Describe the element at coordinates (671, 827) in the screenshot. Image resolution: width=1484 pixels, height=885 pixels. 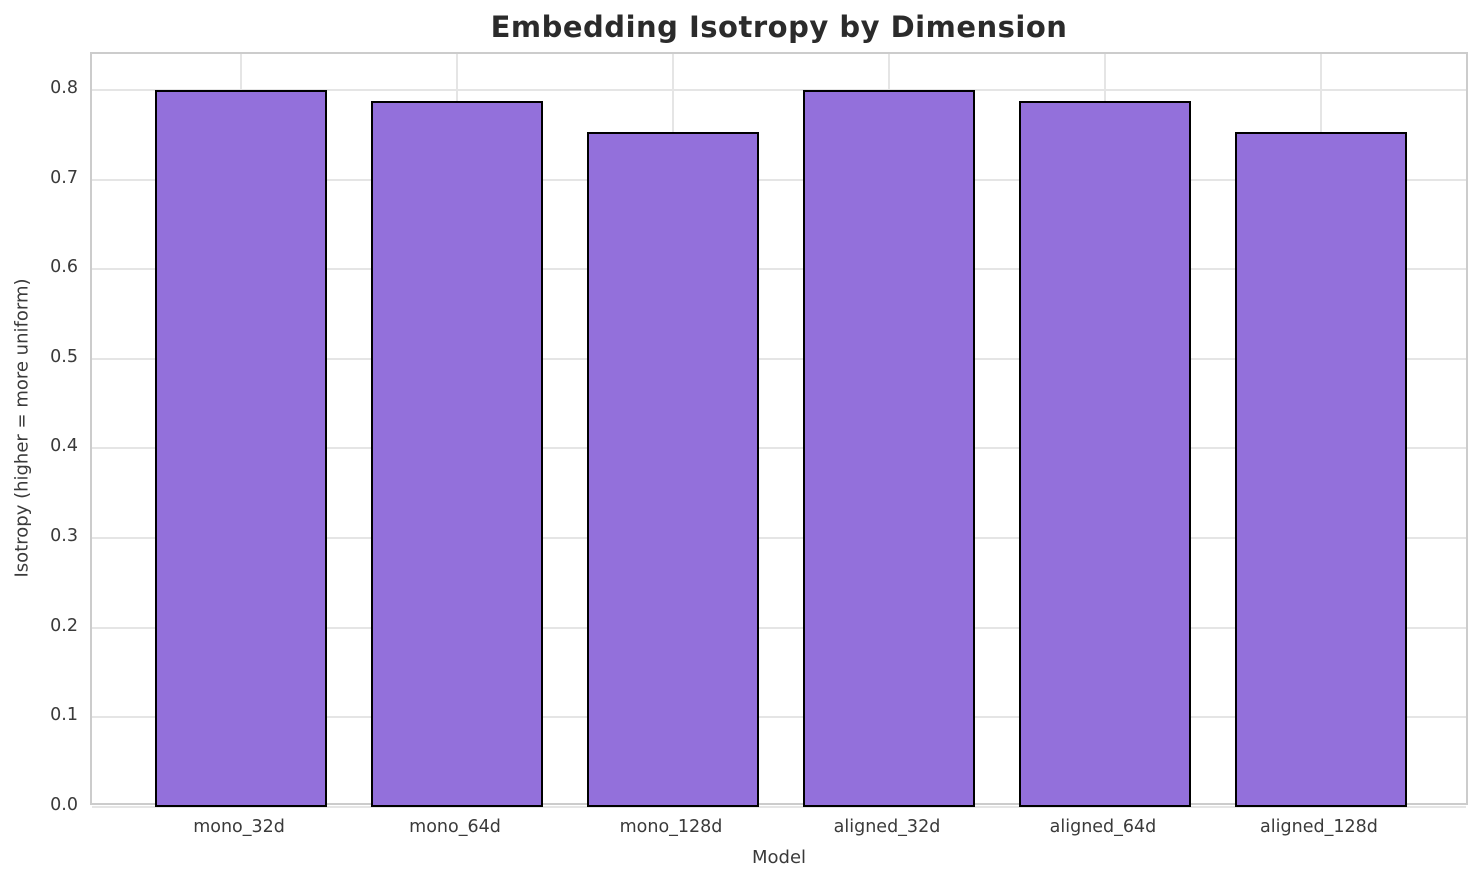
I see `x-tick-label: mono_128d` at that location.